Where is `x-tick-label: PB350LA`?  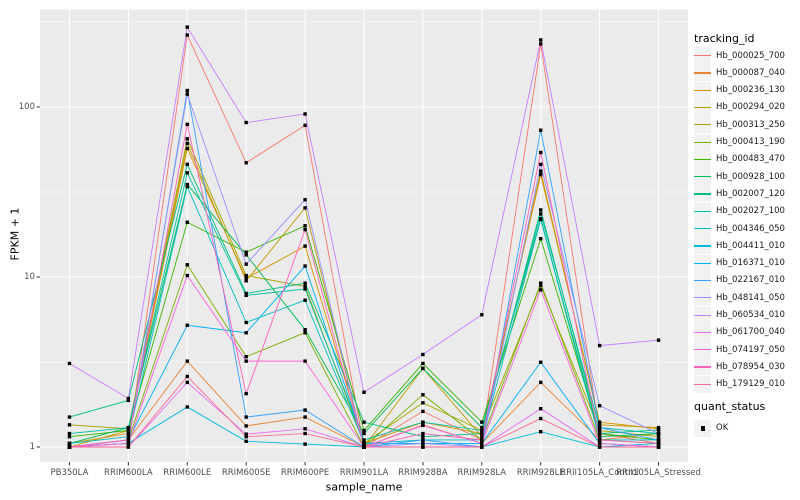
x-tick-label: PB350LA is located at coordinates (69, 473).